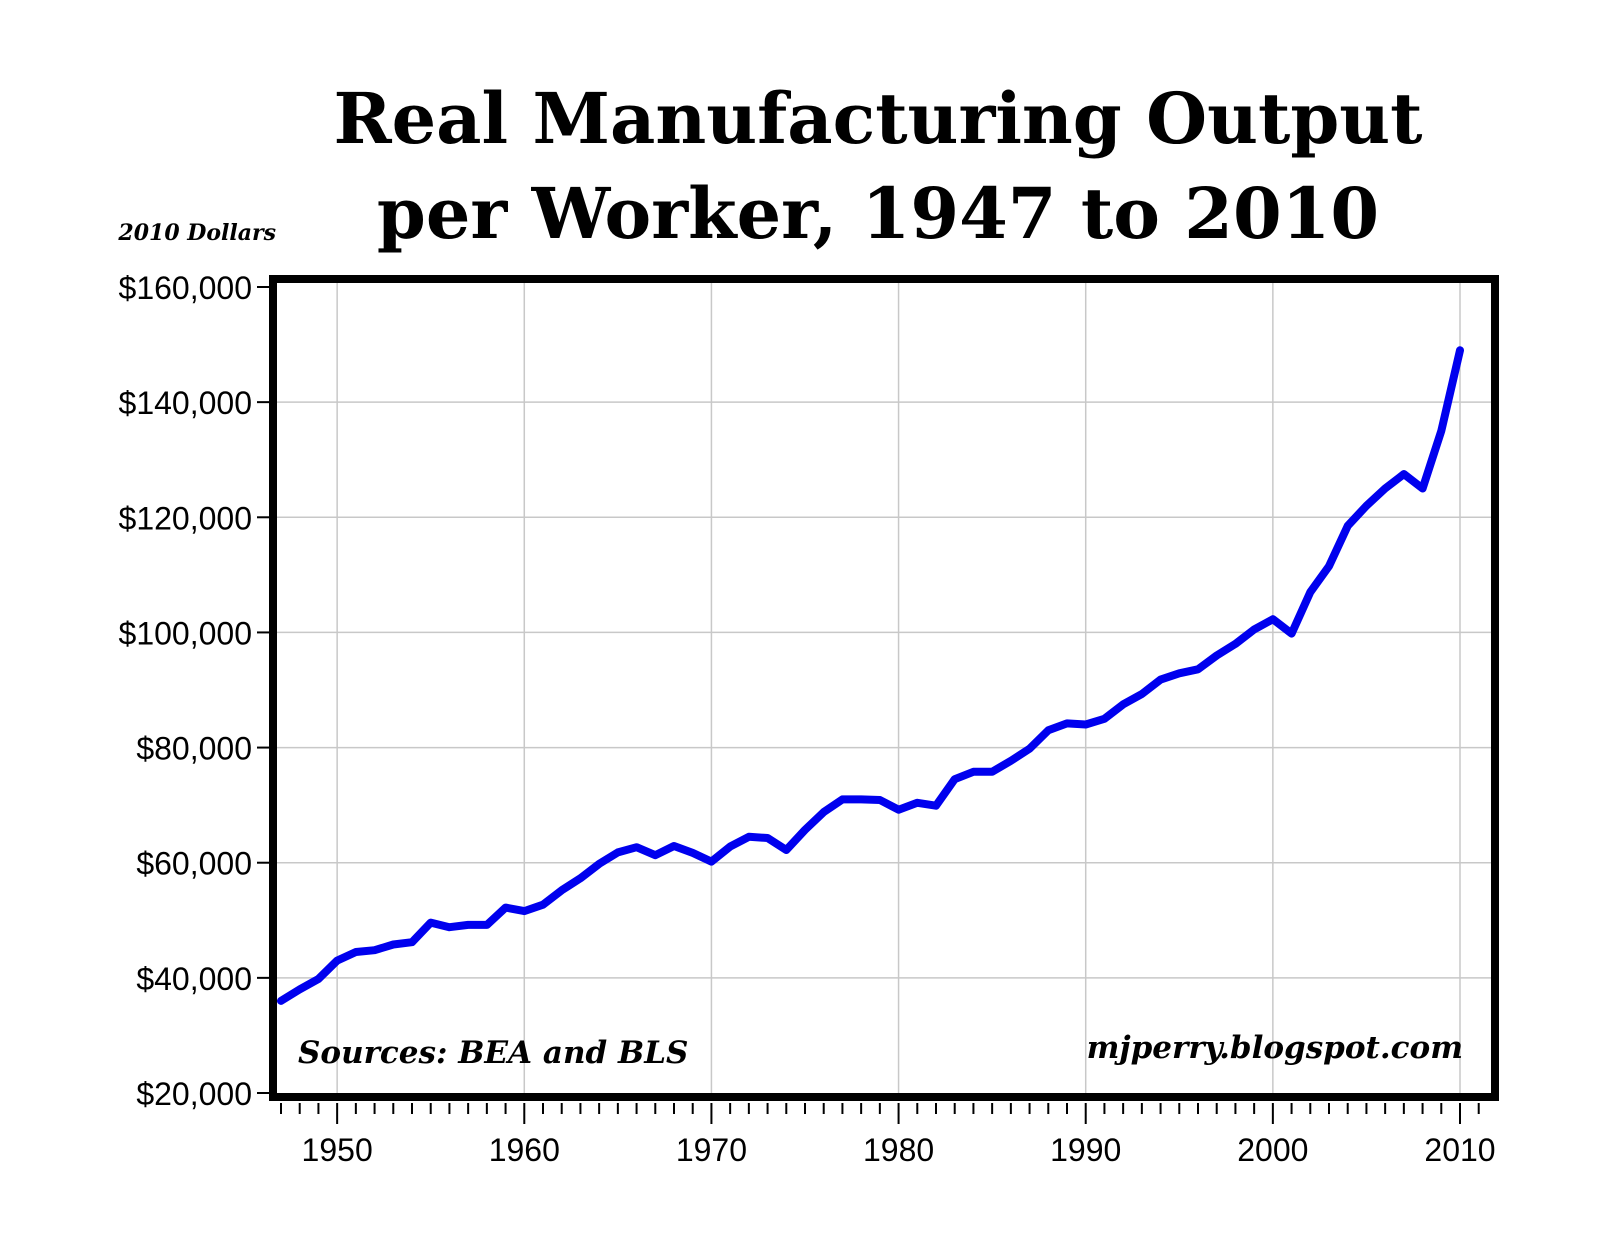  What do you see at coordinates (196, 233) in the screenshot?
I see `y-axis-label: 2010 Dollars` at bounding box center [196, 233].